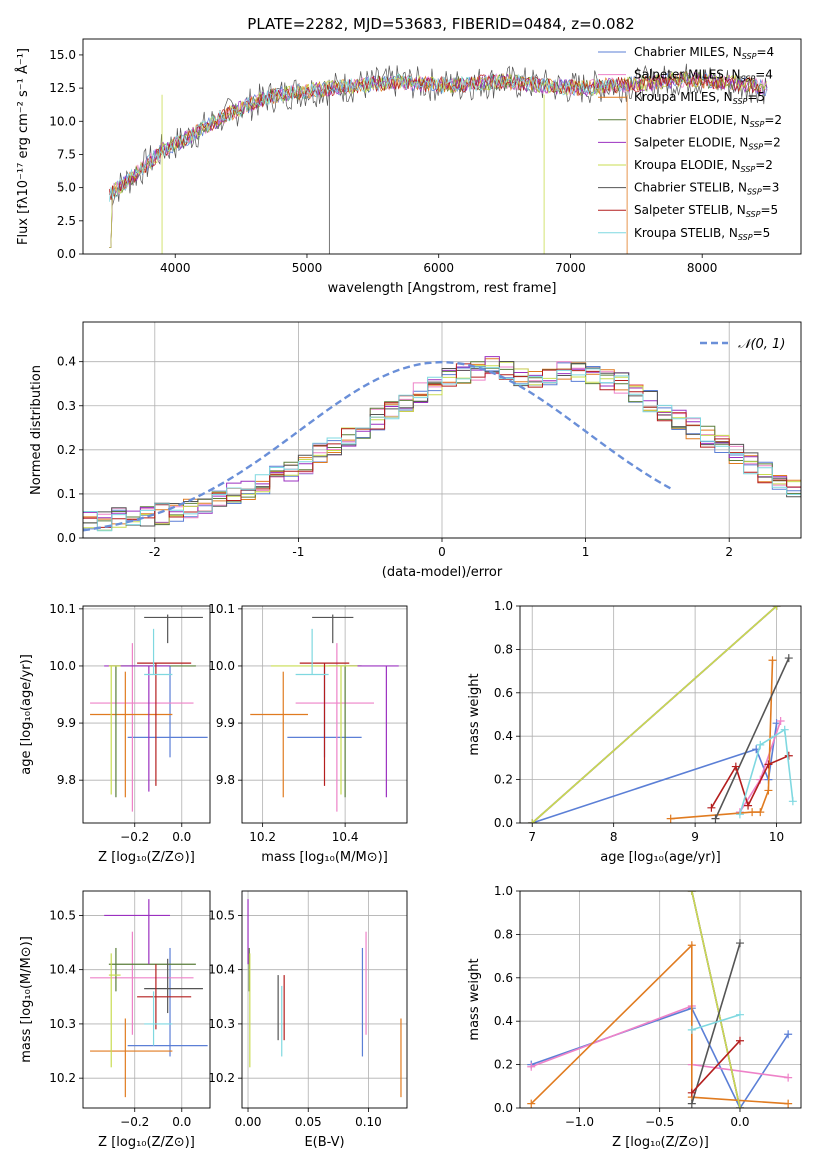 The image size is (819, 1170). What do you see at coordinates (579, 1122) in the screenshot?
I see `x-tick-label: −1.0` at bounding box center [579, 1122].